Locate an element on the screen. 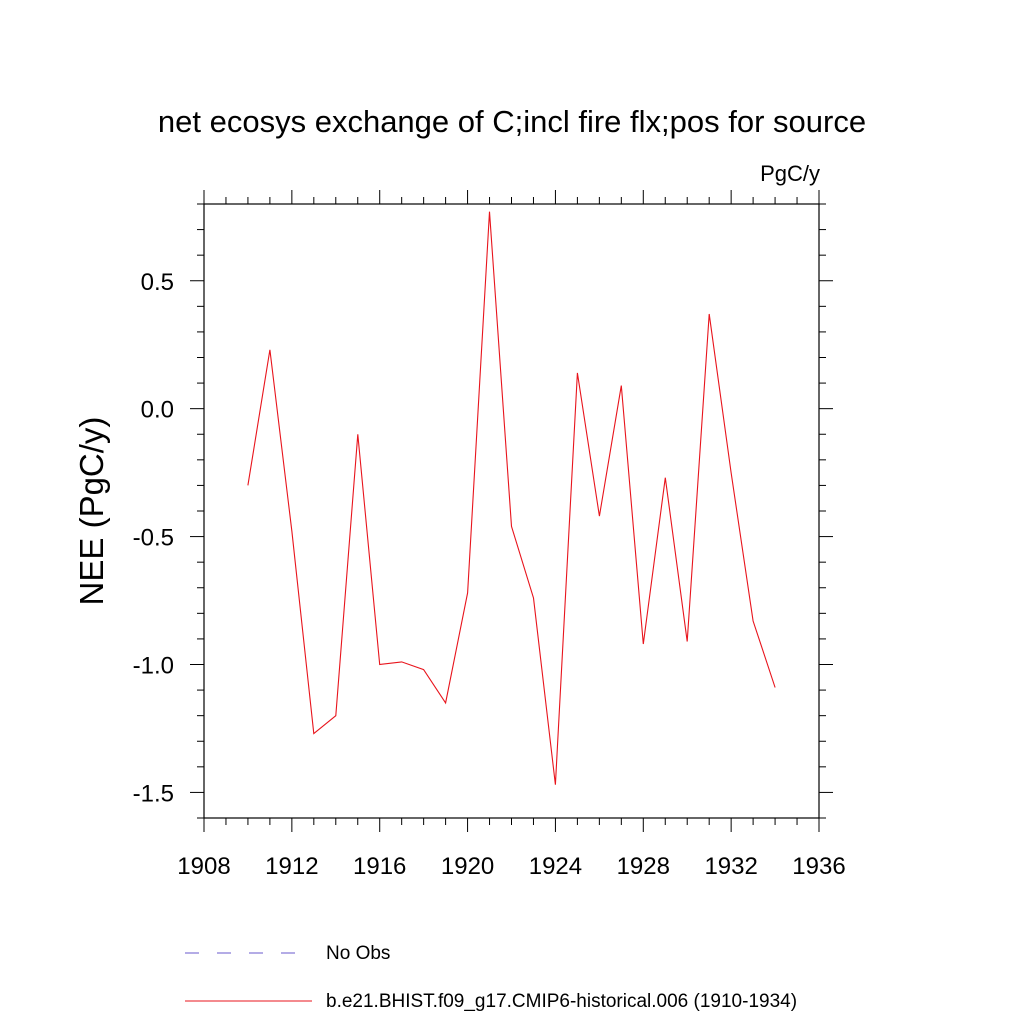  x-tick-label: 1908 is located at coordinates (203, 866).